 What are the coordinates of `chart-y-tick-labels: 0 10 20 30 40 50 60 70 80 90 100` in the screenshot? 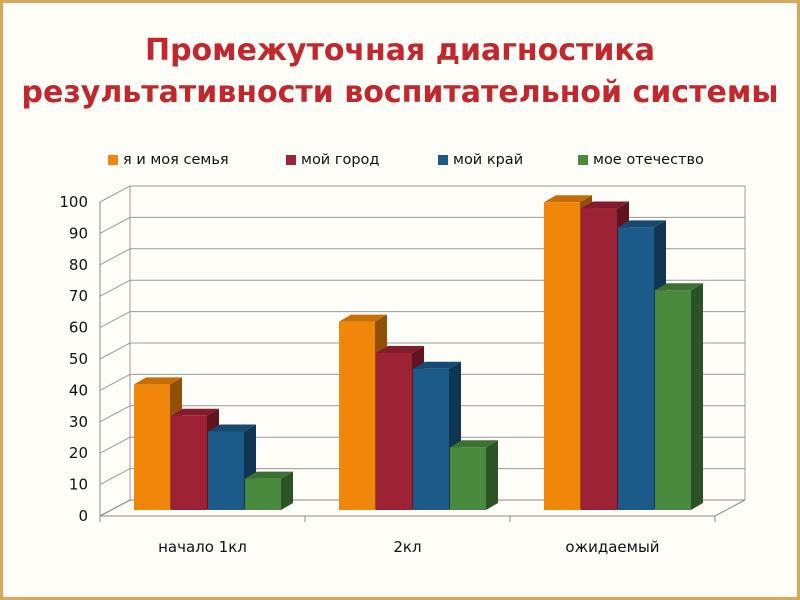 It's located at (73, 359).